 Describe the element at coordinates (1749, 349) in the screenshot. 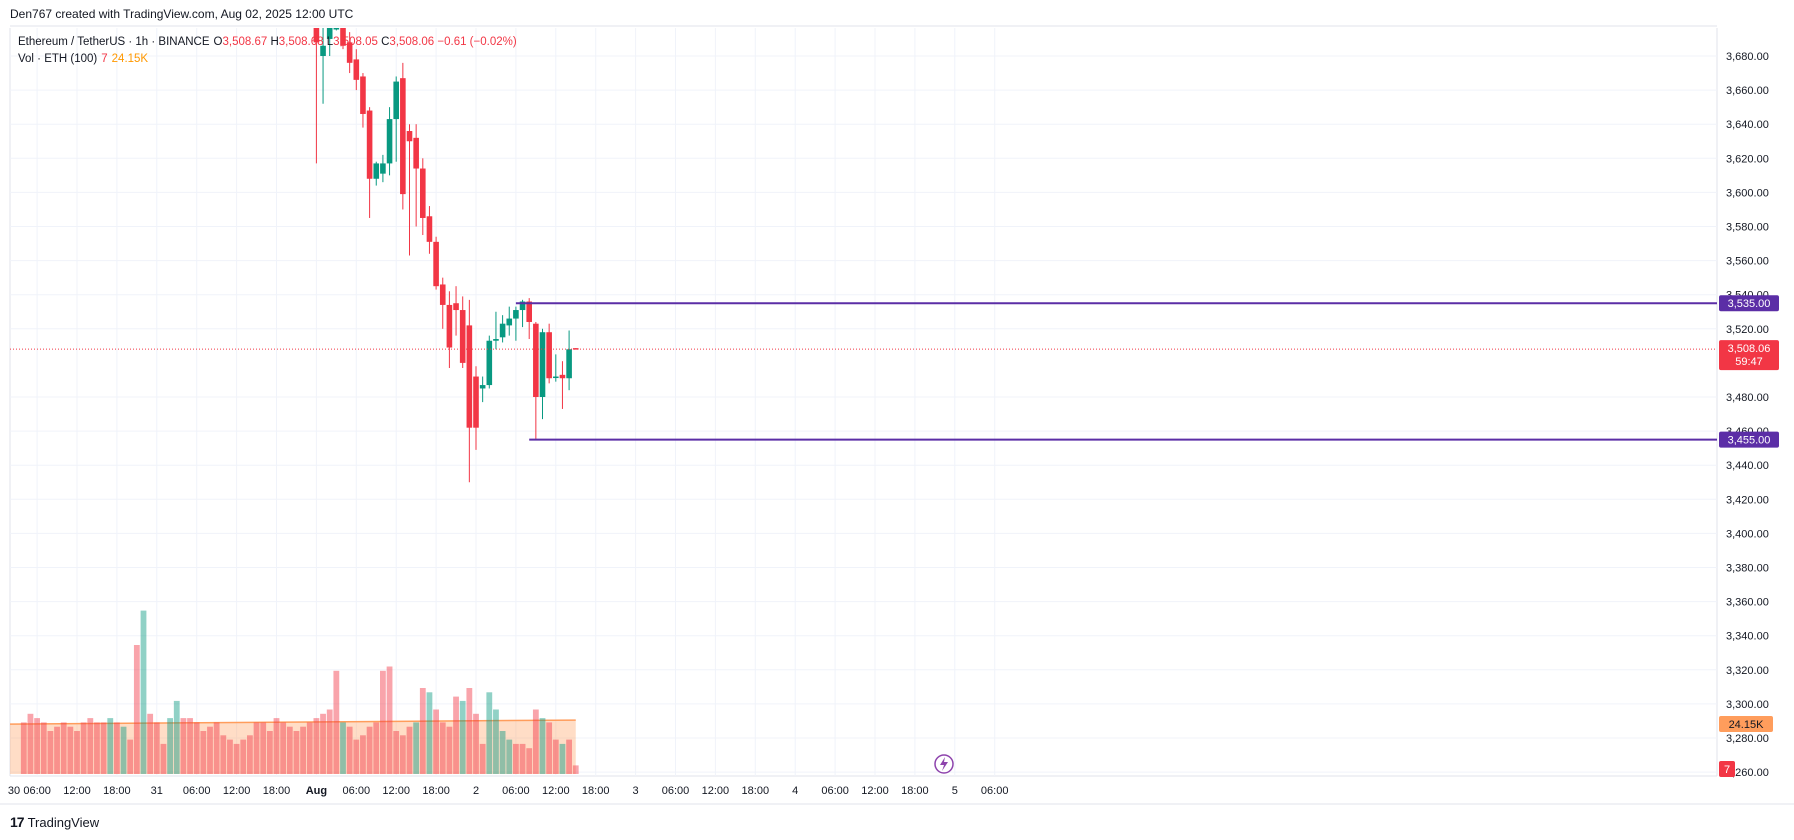

I see `last-price-label: 3,508.06` at that location.